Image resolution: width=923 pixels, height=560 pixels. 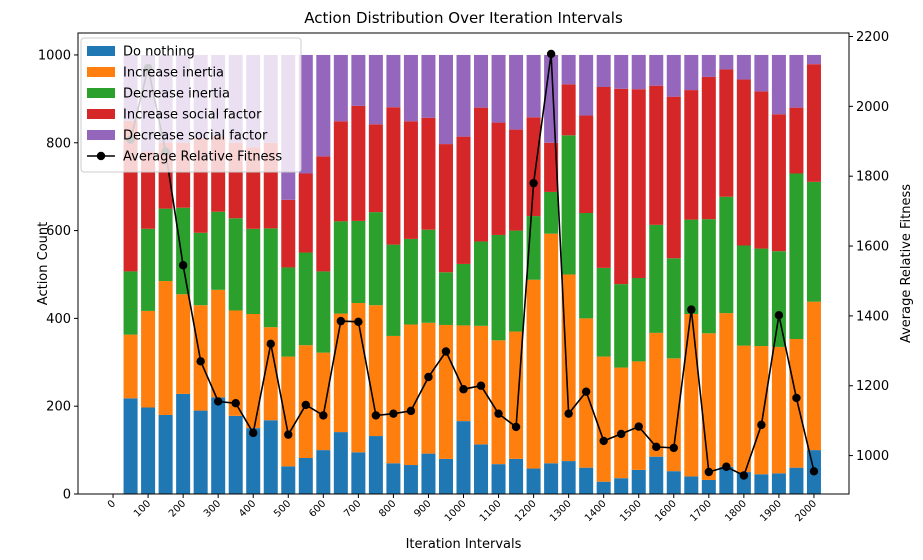 What do you see at coordinates (796, 480) in the screenshot?
I see `bar-do-nothing-1950` at bounding box center [796, 480].